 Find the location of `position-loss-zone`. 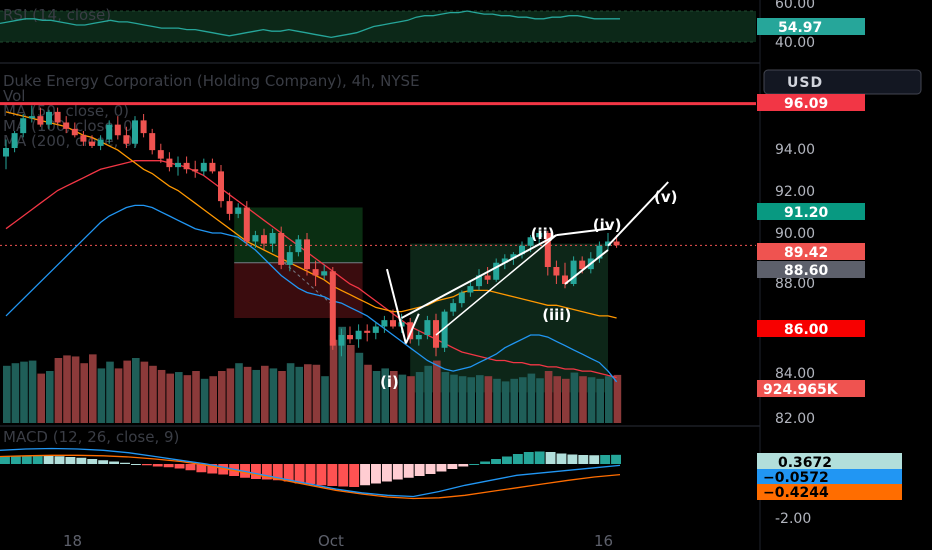

position-loss-zone is located at coordinates (298, 290).